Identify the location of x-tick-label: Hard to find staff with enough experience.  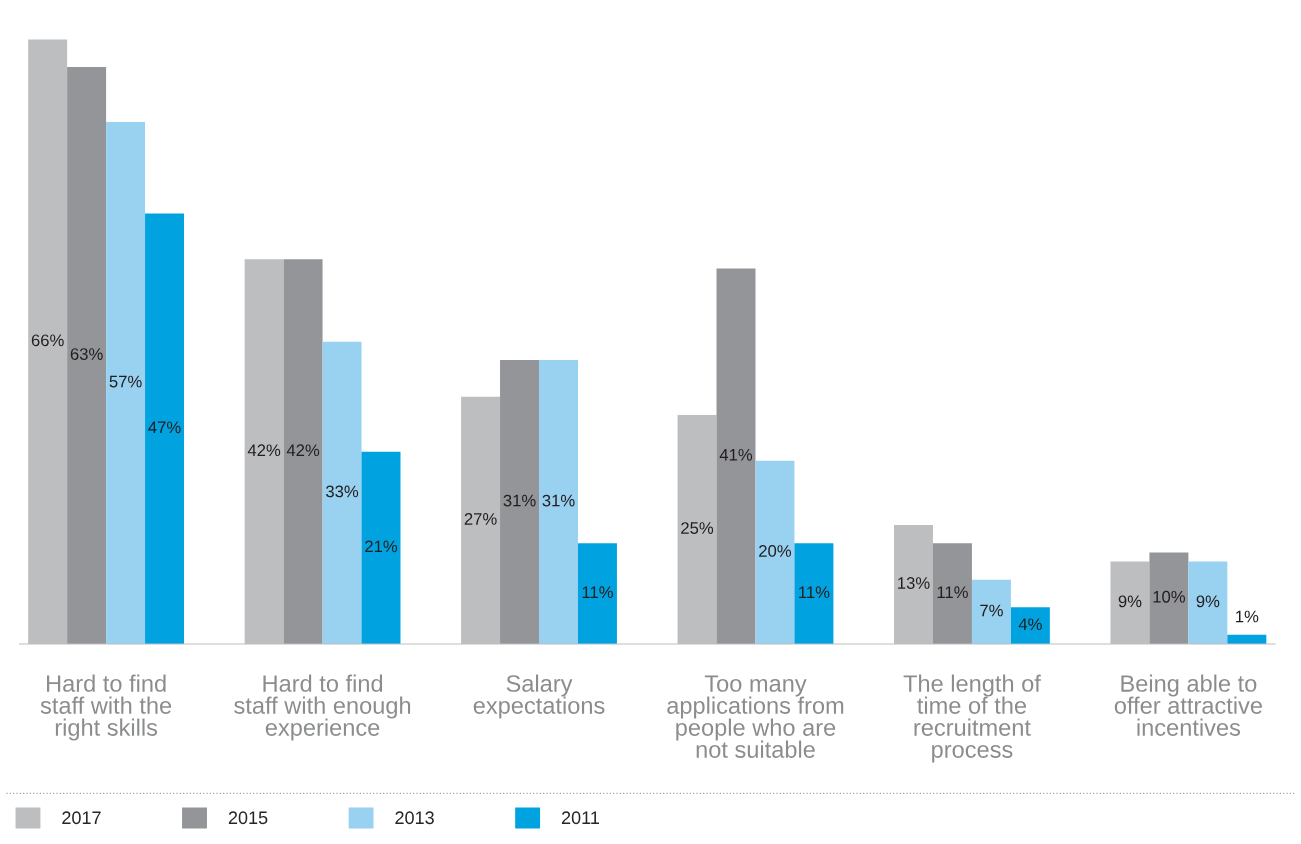
(322, 707).